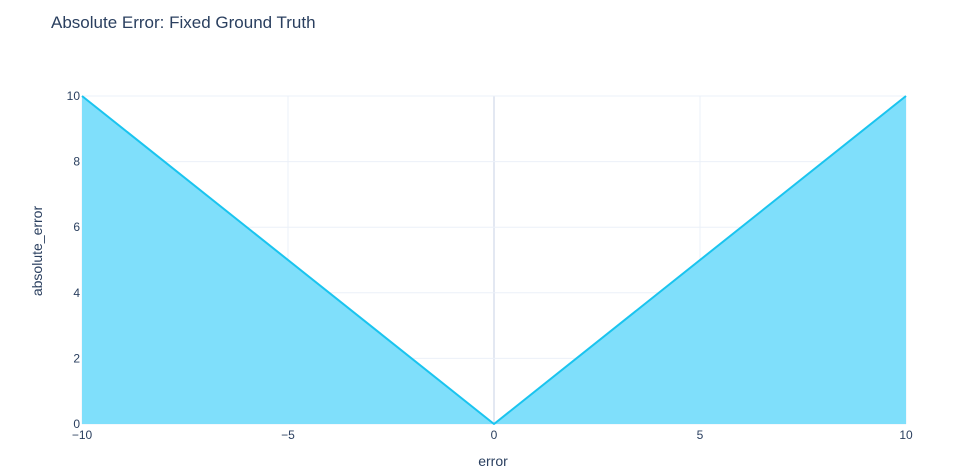  What do you see at coordinates (76, 293) in the screenshot?
I see `y-tick-label: 4` at bounding box center [76, 293].